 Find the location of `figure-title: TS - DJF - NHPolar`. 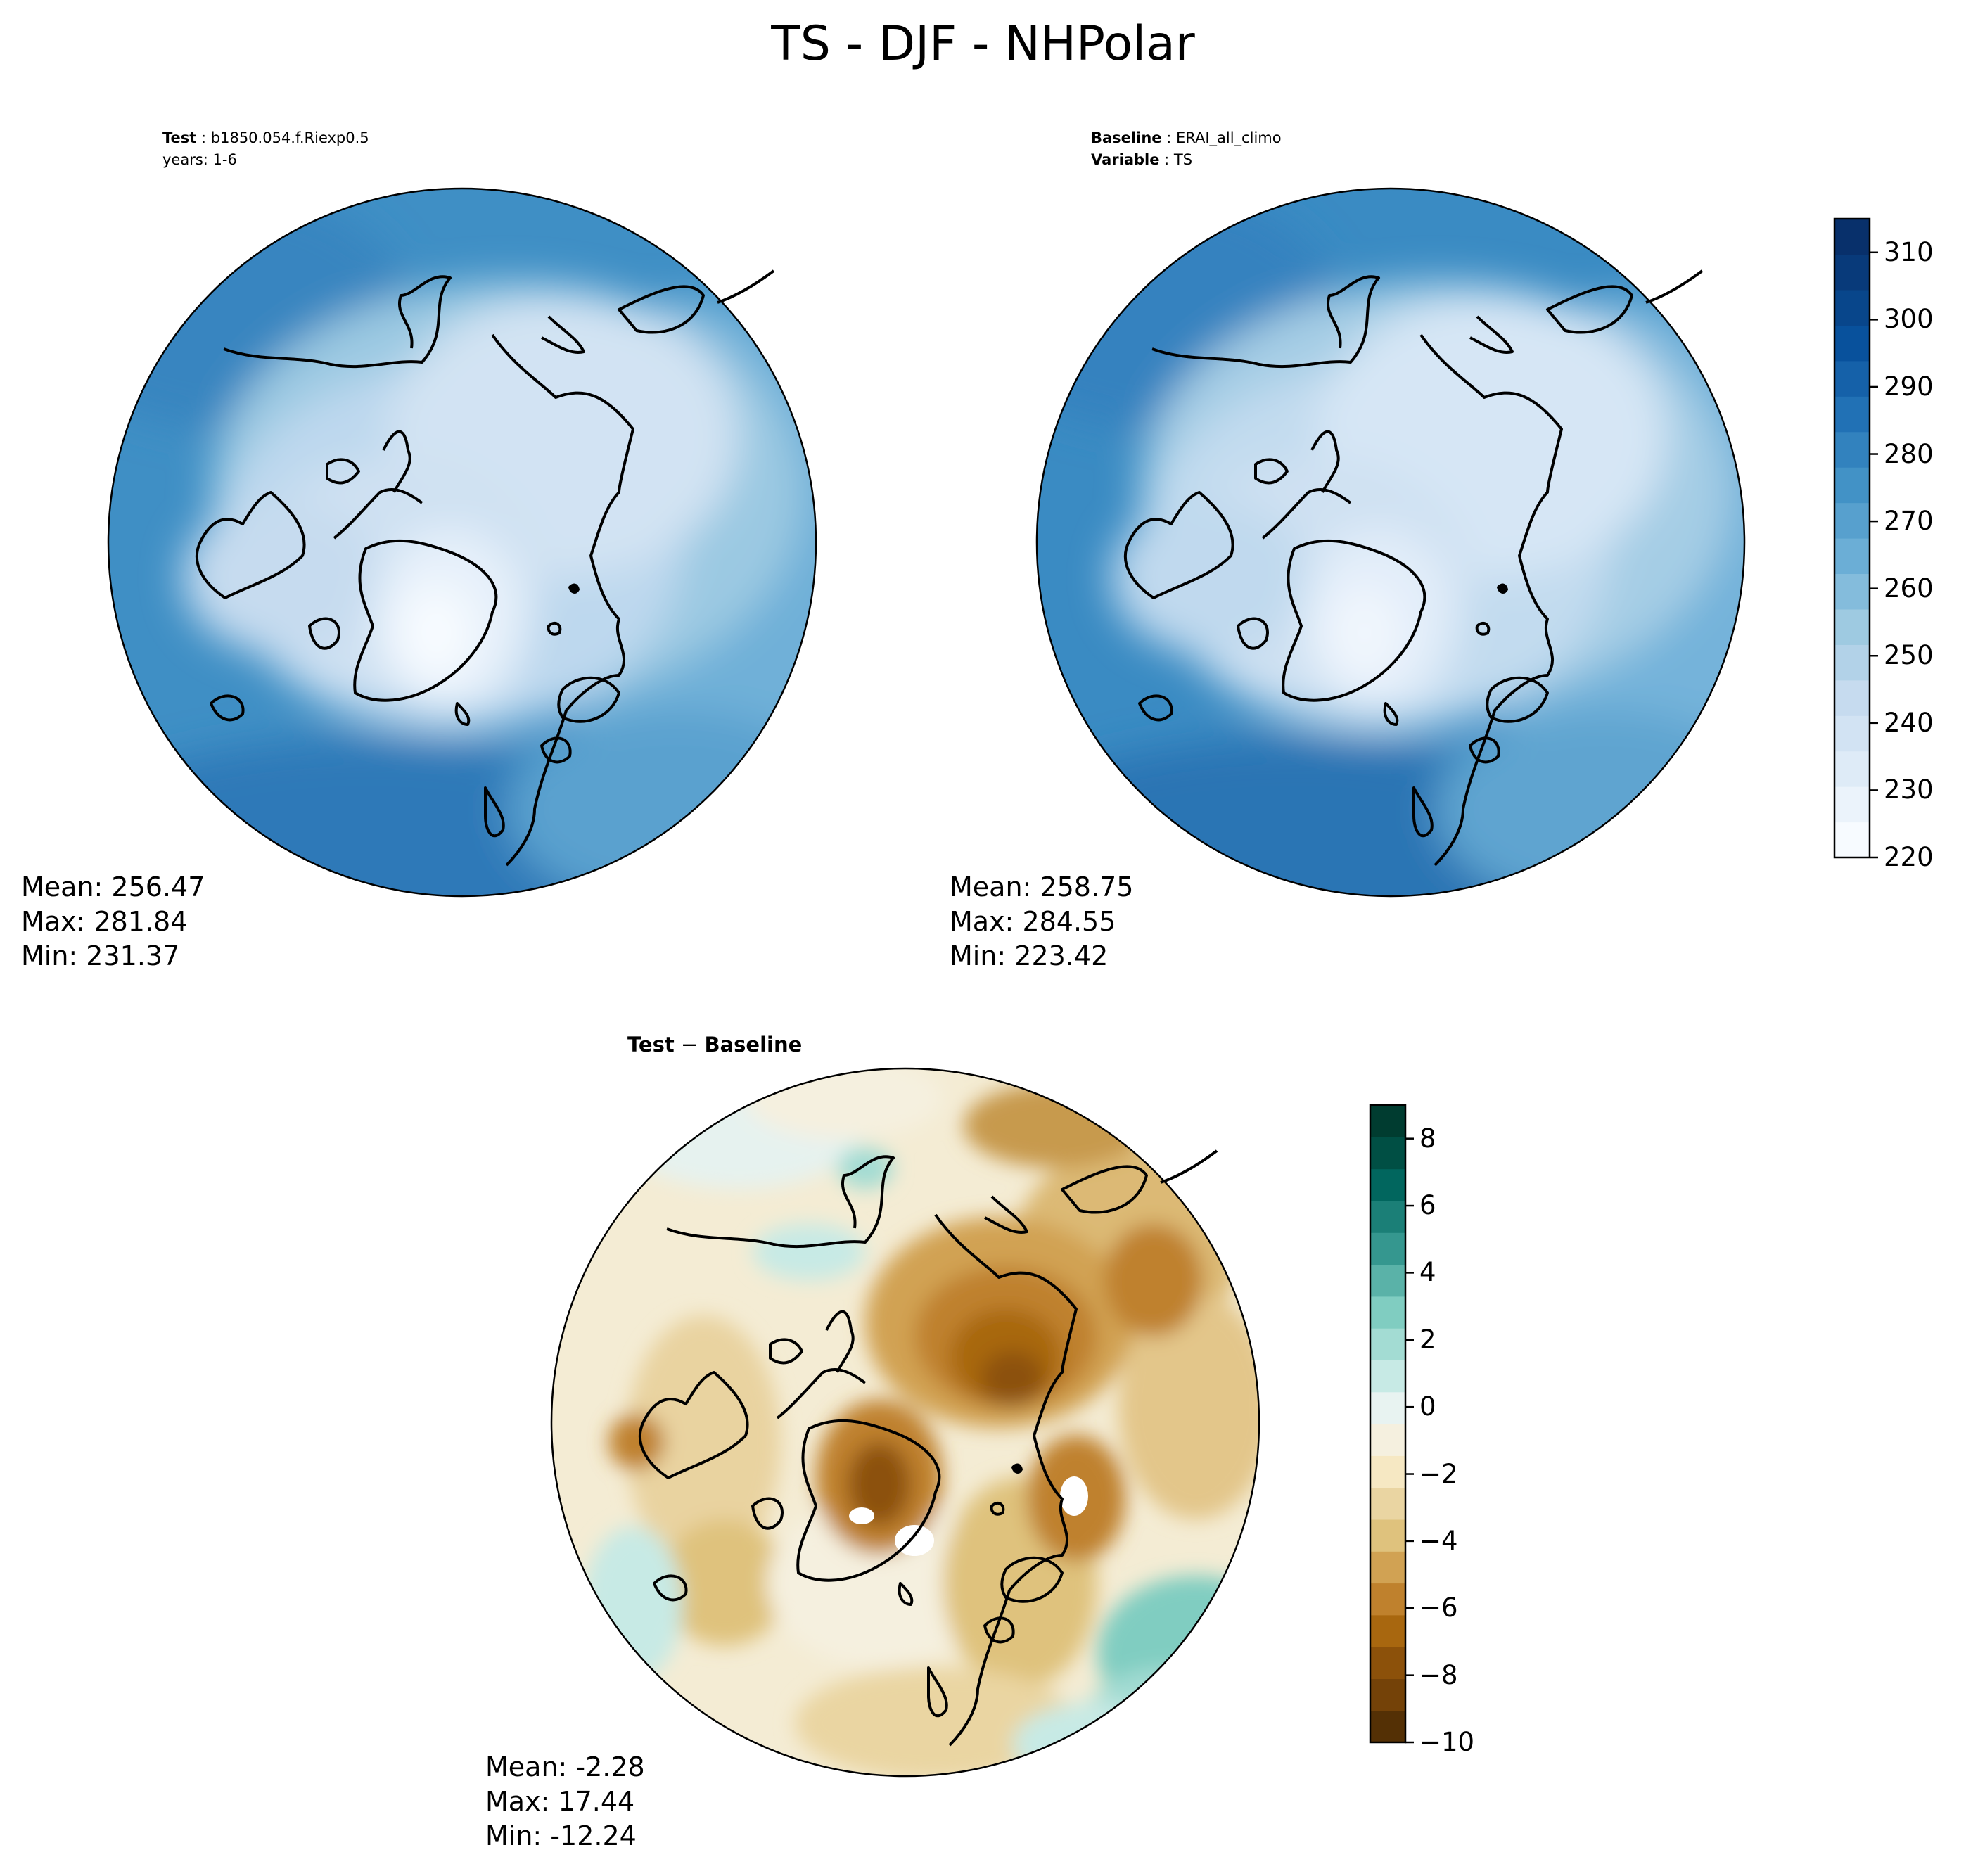

figure-title: TS - DJF - NHPolar is located at coordinates (983, 44).